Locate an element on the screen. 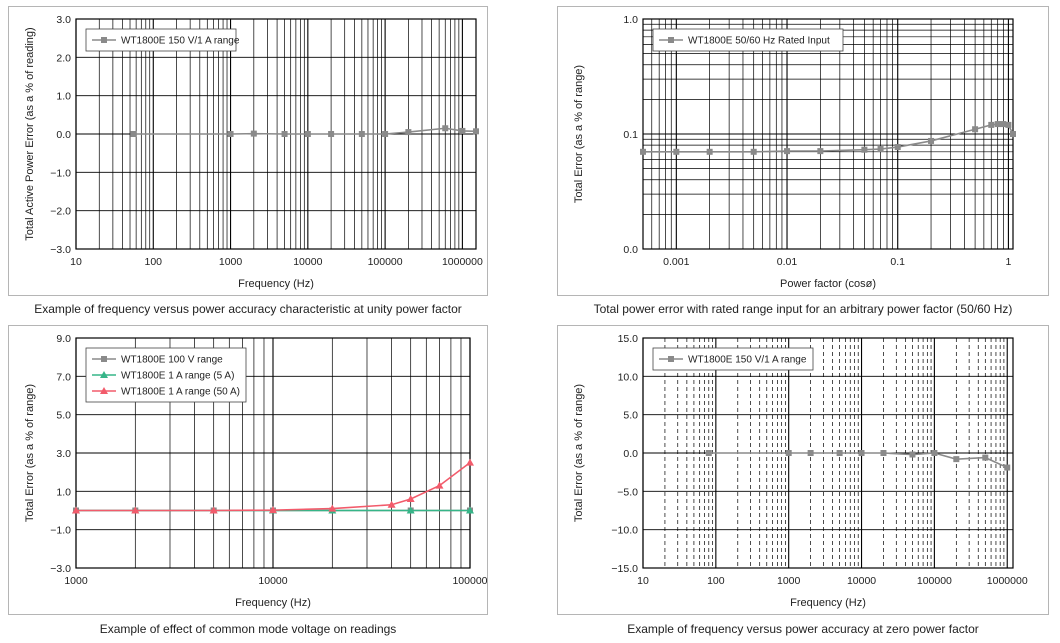 Image resolution: width=1060 pixels, height=643 pixels. x-tick-label: 0.001 is located at coordinates (676, 262).